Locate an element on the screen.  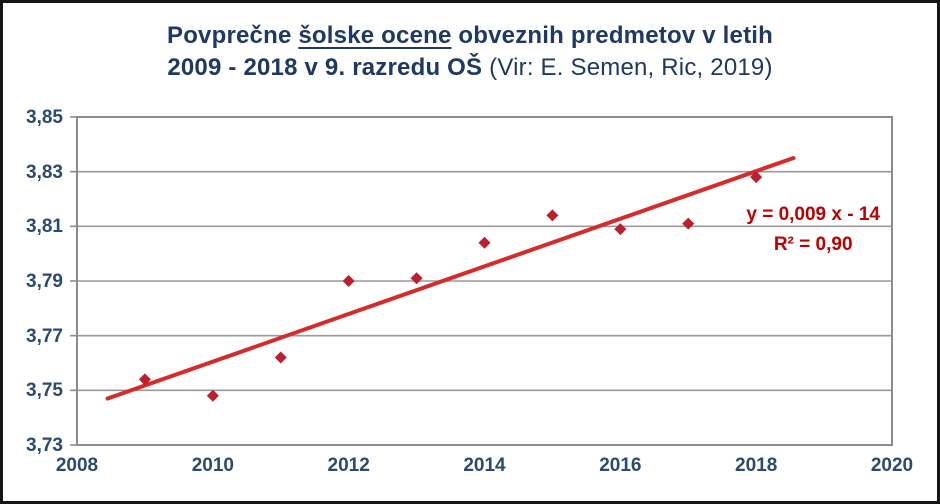
y-axis-tick-label: 3,73 is located at coordinates (44, 445).